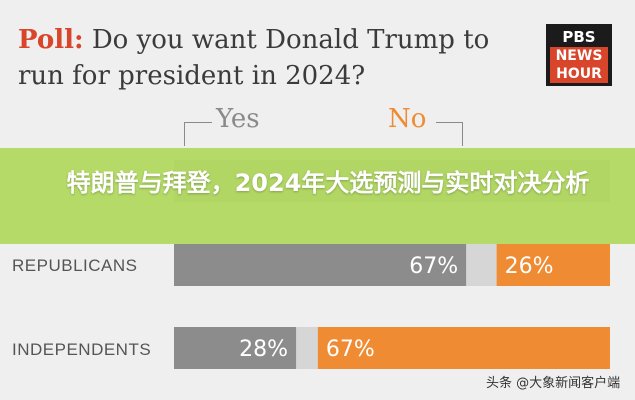  Describe the element at coordinates (462, 134) in the screenshot. I see `no-bracket-right-down` at that location.